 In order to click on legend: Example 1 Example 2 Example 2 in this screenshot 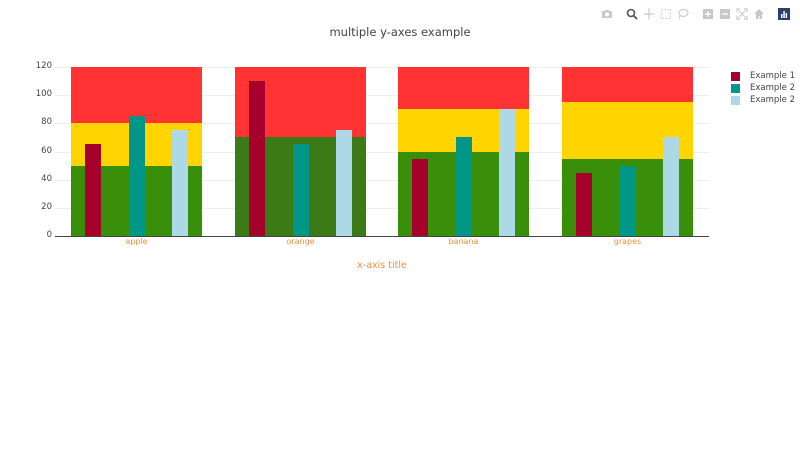, I will do `click(761, 88)`.